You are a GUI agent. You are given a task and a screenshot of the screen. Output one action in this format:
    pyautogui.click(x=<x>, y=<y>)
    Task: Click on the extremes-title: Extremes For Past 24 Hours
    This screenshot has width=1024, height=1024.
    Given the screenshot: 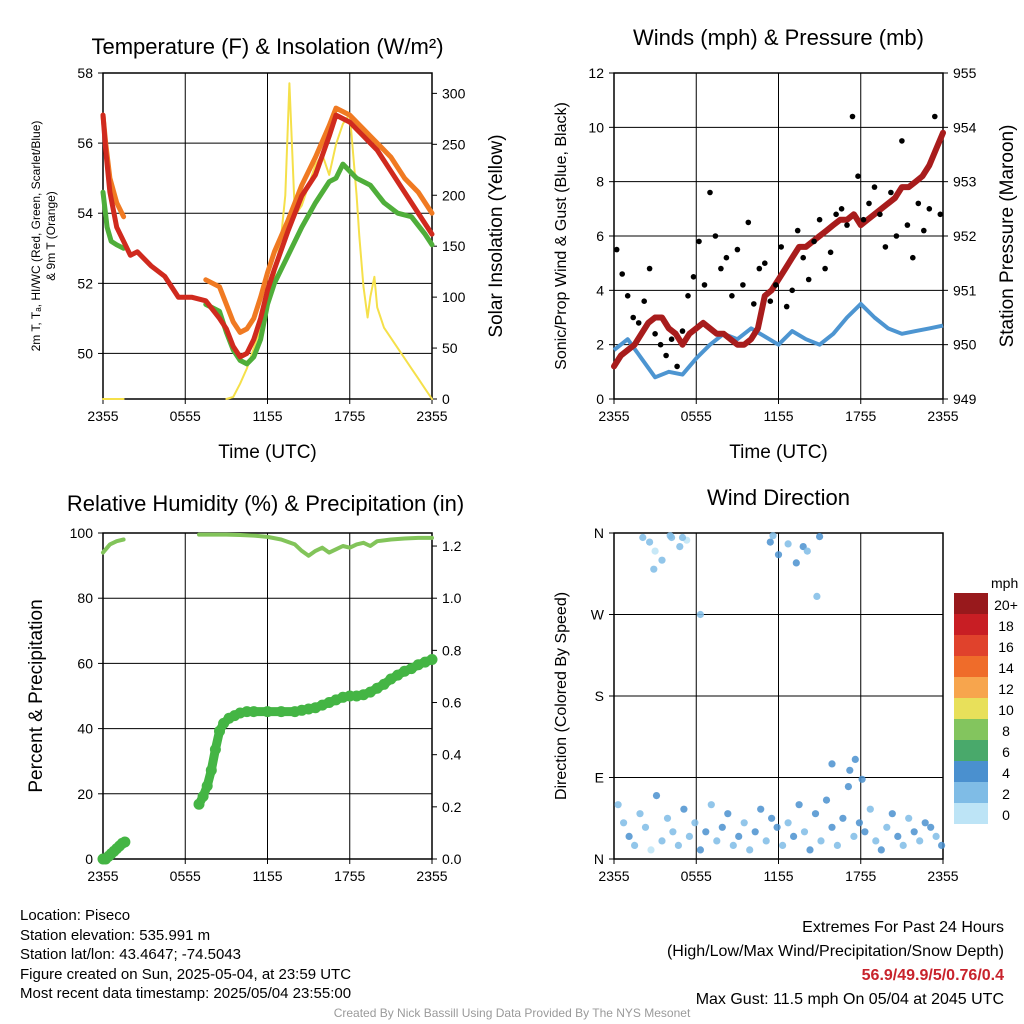 What is the action you would take?
    pyautogui.click(x=903, y=927)
    